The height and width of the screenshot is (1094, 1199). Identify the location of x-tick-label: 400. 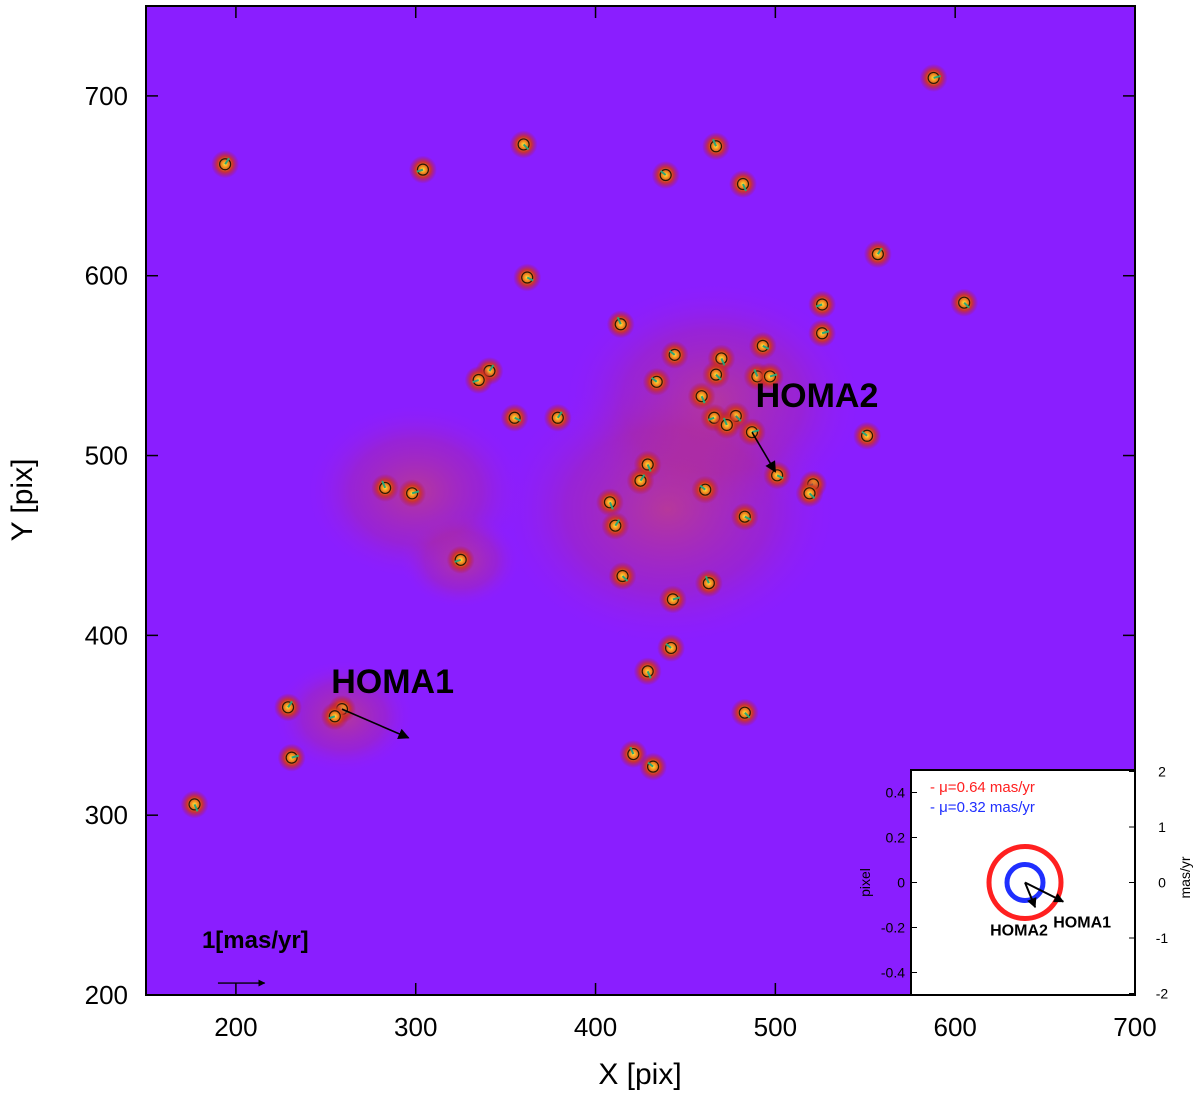
(595, 1027).